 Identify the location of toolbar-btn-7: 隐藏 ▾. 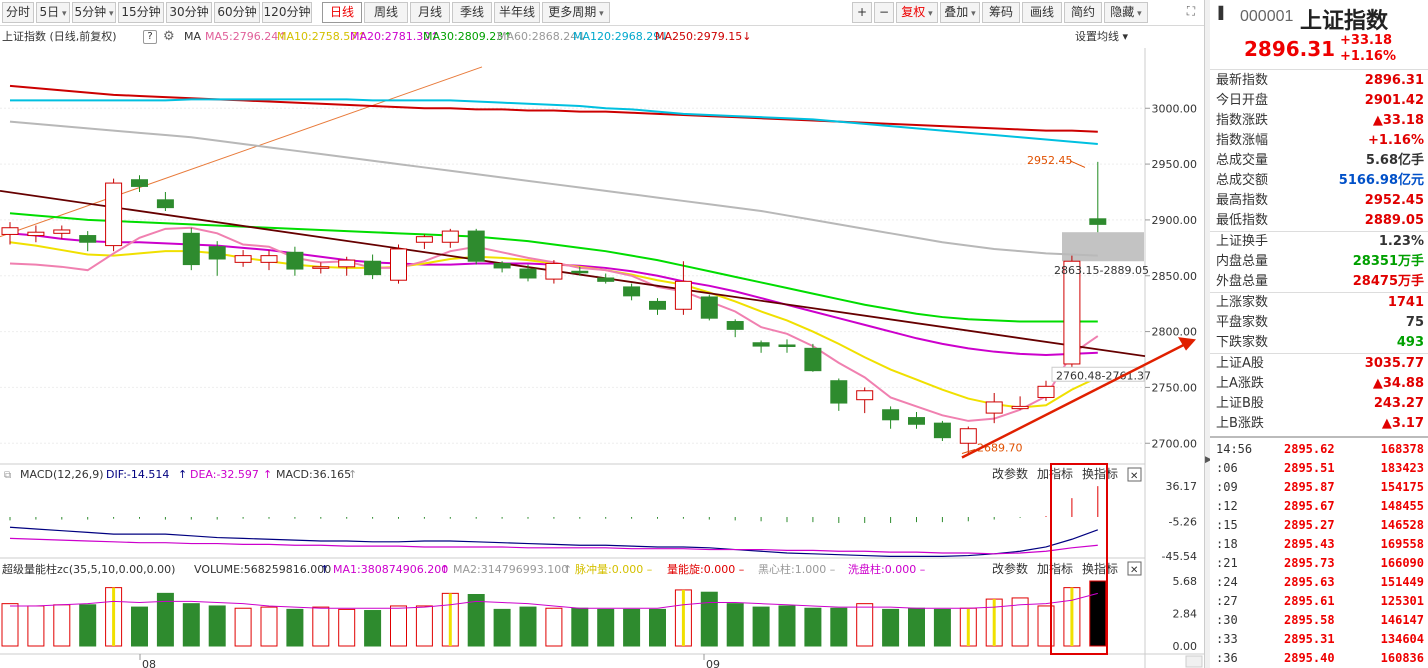
(1126, 12).